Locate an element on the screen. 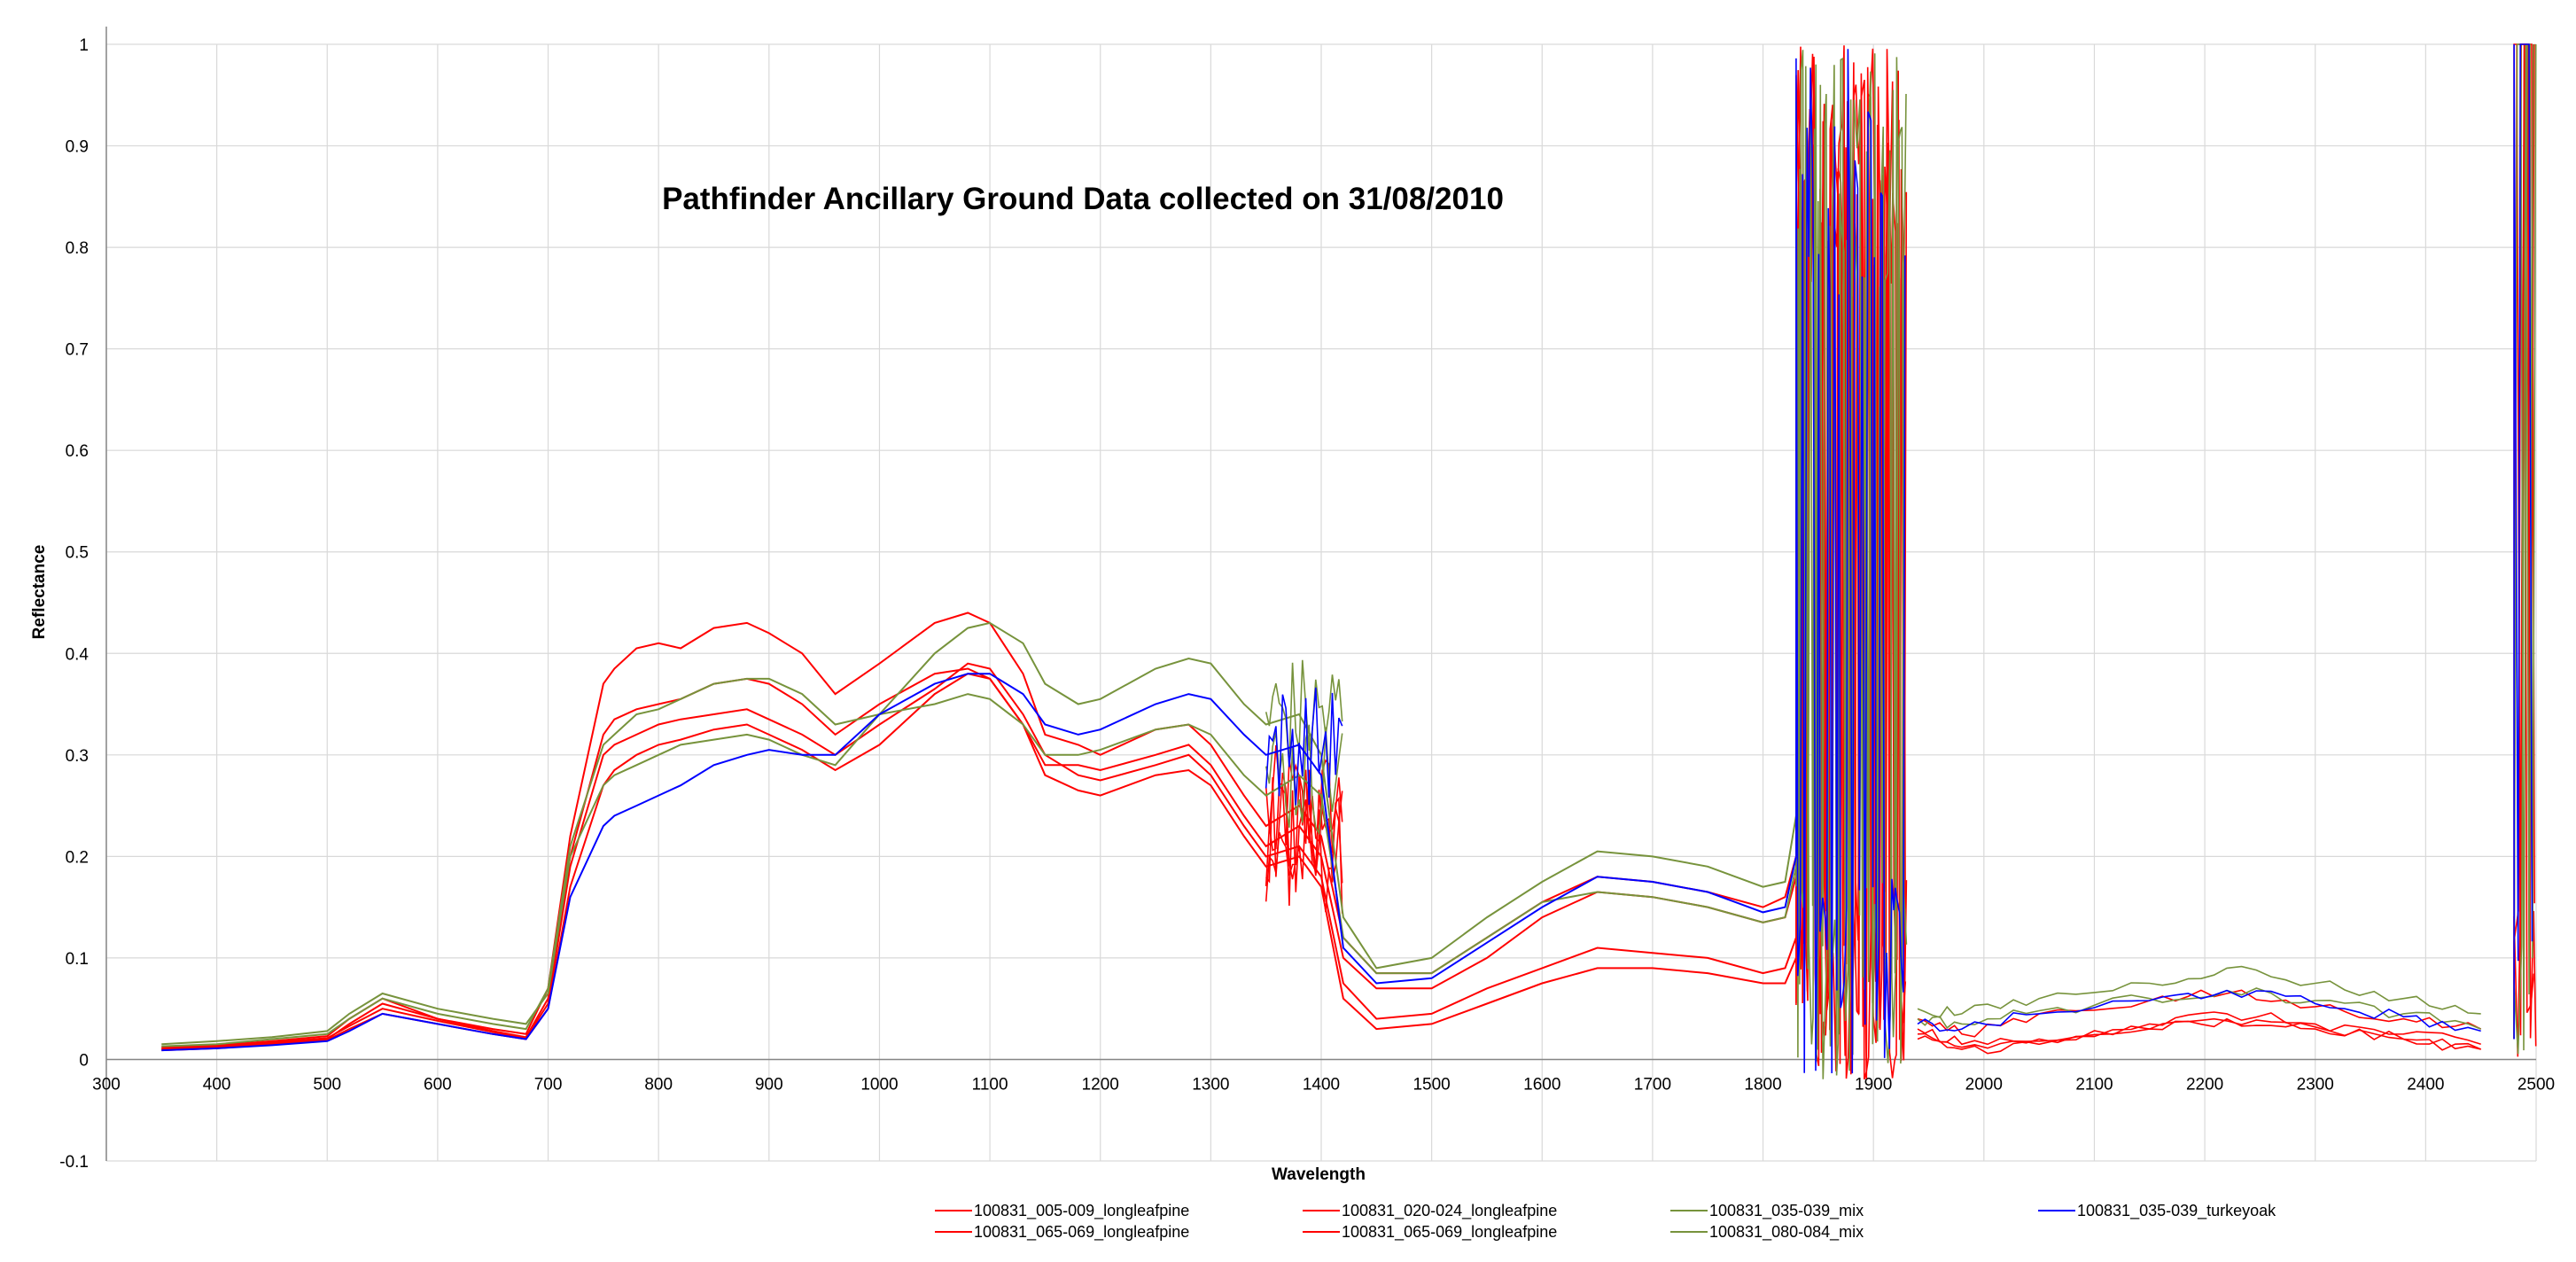  y-tick-label: 1 is located at coordinates (84, 45).